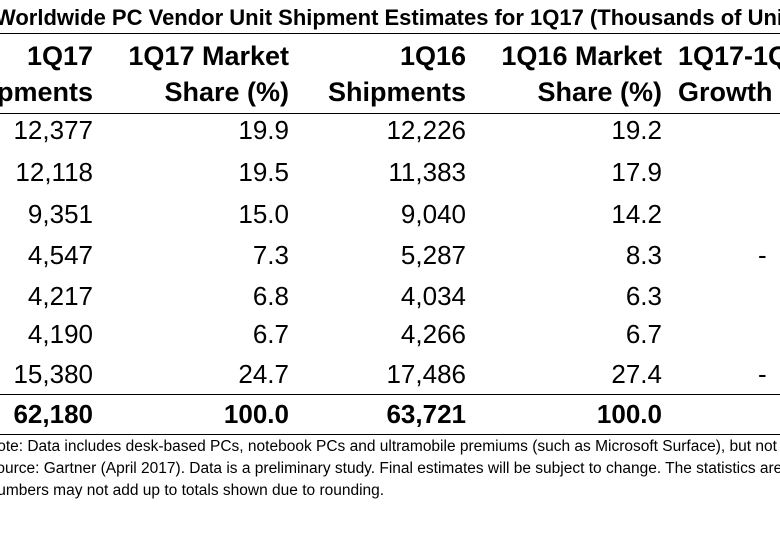  What do you see at coordinates (59, 56) in the screenshot?
I see `header-line: 1Q17` at bounding box center [59, 56].